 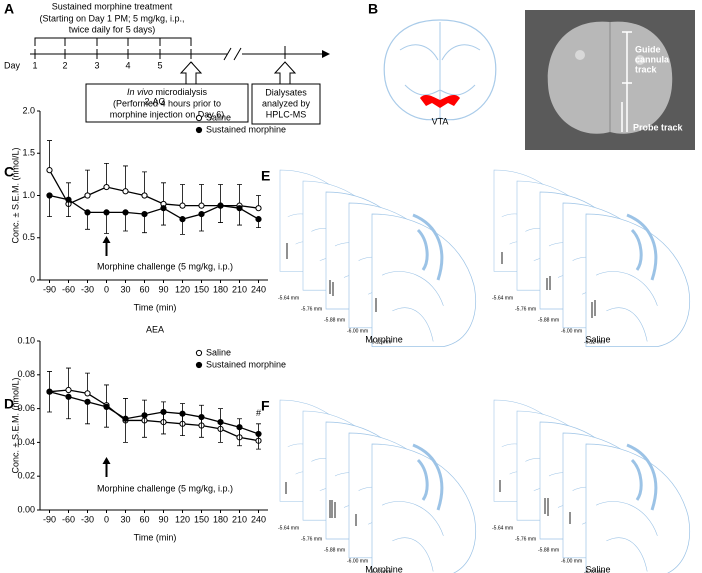 What do you see at coordinates (9, 9) in the screenshot?
I see `panel-label: A` at bounding box center [9, 9].